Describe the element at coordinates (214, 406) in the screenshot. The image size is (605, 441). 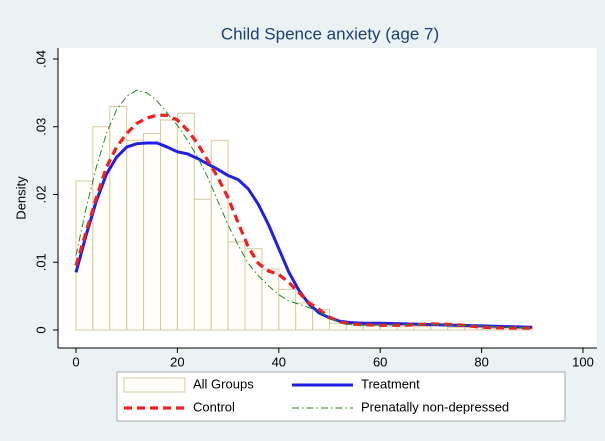
I see `legend-label: Control` at that location.